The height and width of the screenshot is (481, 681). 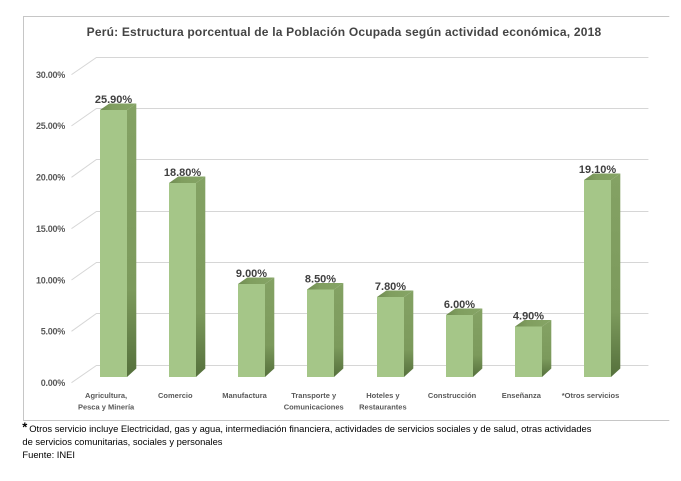 What do you see at coordinates (383, 395) in the screenshot?
I see `svg-text: Hoteles y` at bounding box center [383, 395].